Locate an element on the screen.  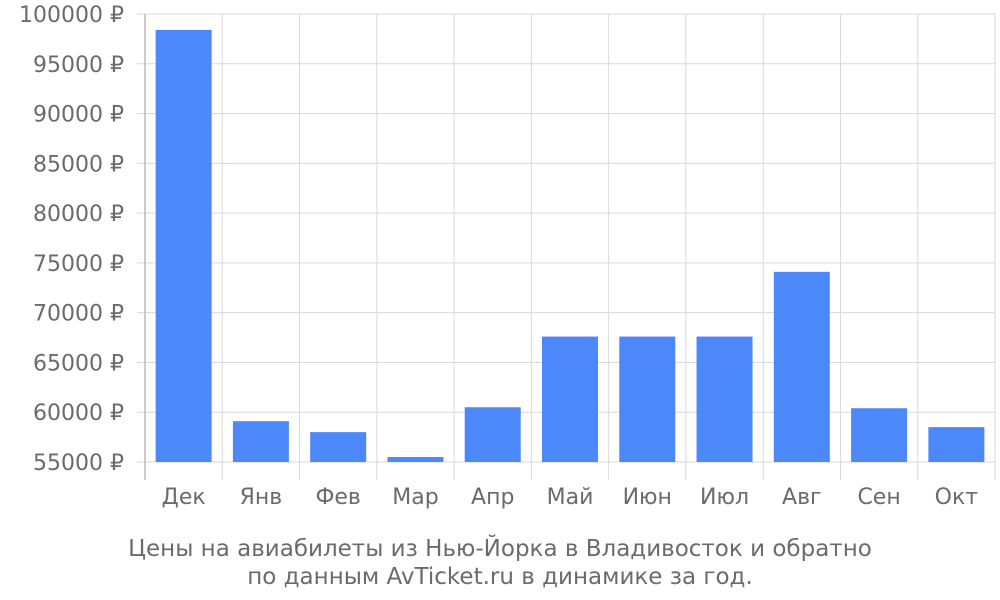
x-axis-labels: Дек Янв Фев Мар Апр Май Июн Июл Авг Сен Окт is located at coordinates (570, 497).